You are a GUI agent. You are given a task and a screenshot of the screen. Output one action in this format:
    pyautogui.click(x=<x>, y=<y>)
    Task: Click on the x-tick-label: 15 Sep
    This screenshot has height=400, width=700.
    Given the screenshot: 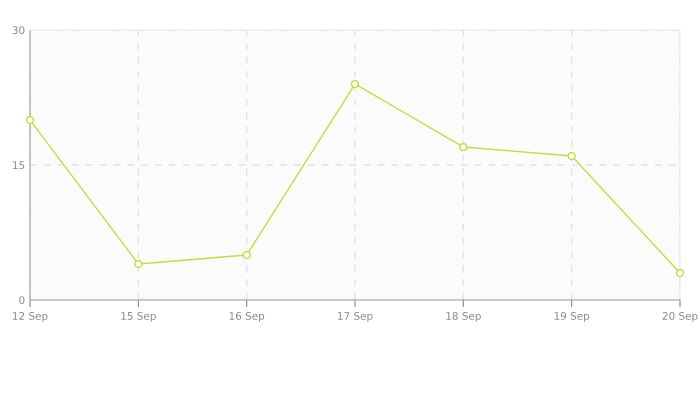 What is the action you would take?
    pyautogui.click(x=138, y=317)
    